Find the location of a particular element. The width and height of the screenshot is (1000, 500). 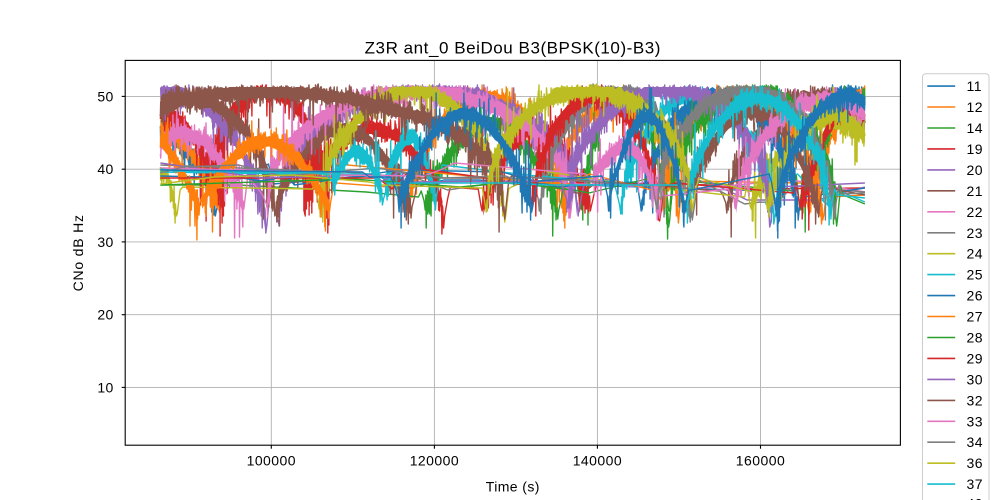

svg-text: 27 is located at coordinates (975, 317).